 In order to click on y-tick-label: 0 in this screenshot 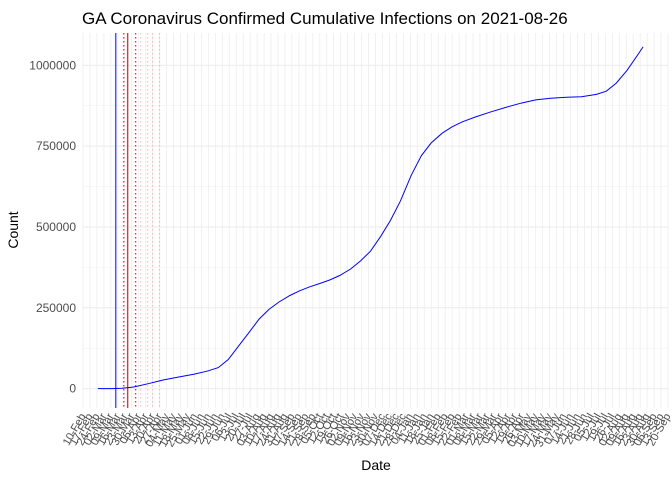, I will do `click(72, 389)`.